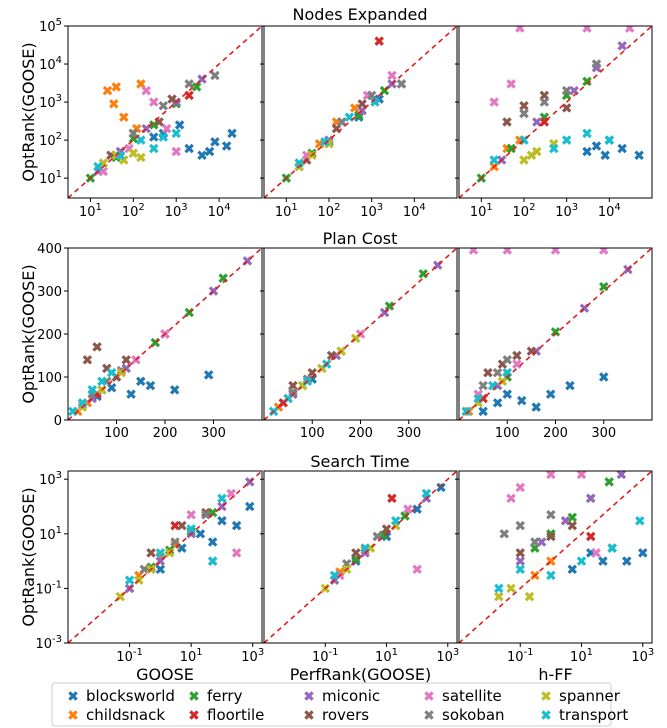 This screenshot has width=667, height=728. What do you see at coordinates (554, 122) in the screenshot?
I see `panel-h-ff: 10¹ 10² 10³ 10⁴` at bounding box center [554, 122].